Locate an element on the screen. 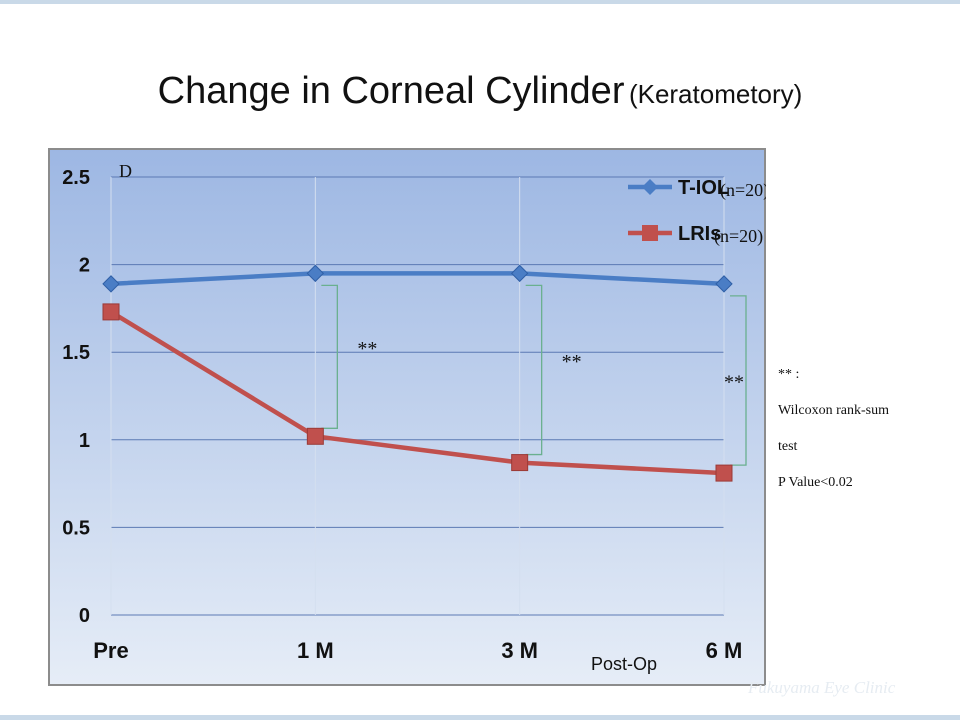  legend-marker-t-iol is located at coordinates (650, 187).